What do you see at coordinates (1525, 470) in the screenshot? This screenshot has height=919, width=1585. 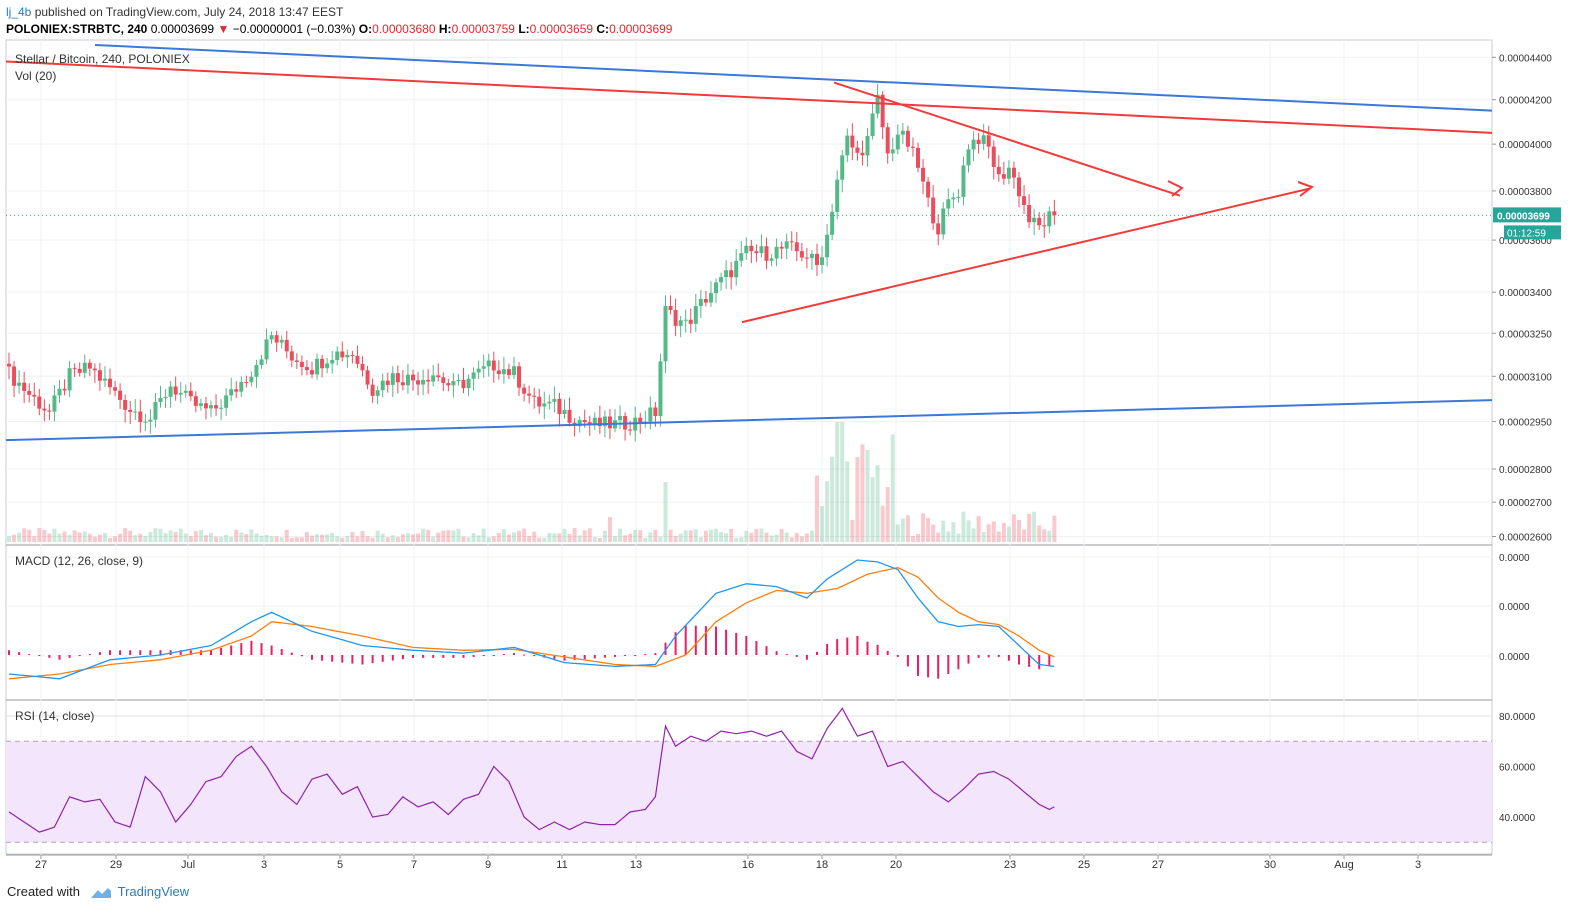 I see `price-tick-label: 0.00002800` at bounding box center [1525, 470].